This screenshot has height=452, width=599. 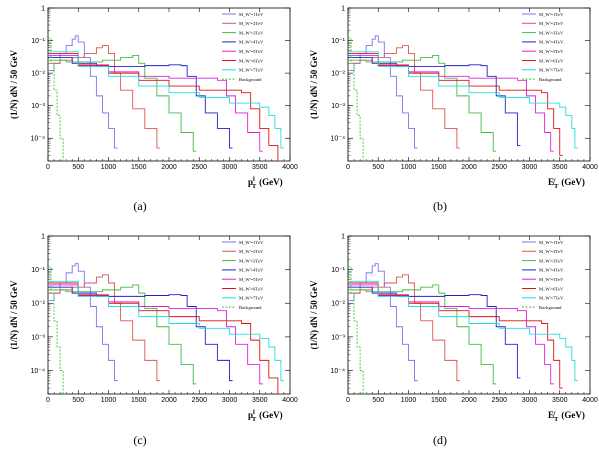 I want to click on x-axis-label-sup: l, so click(x=254, y=412).